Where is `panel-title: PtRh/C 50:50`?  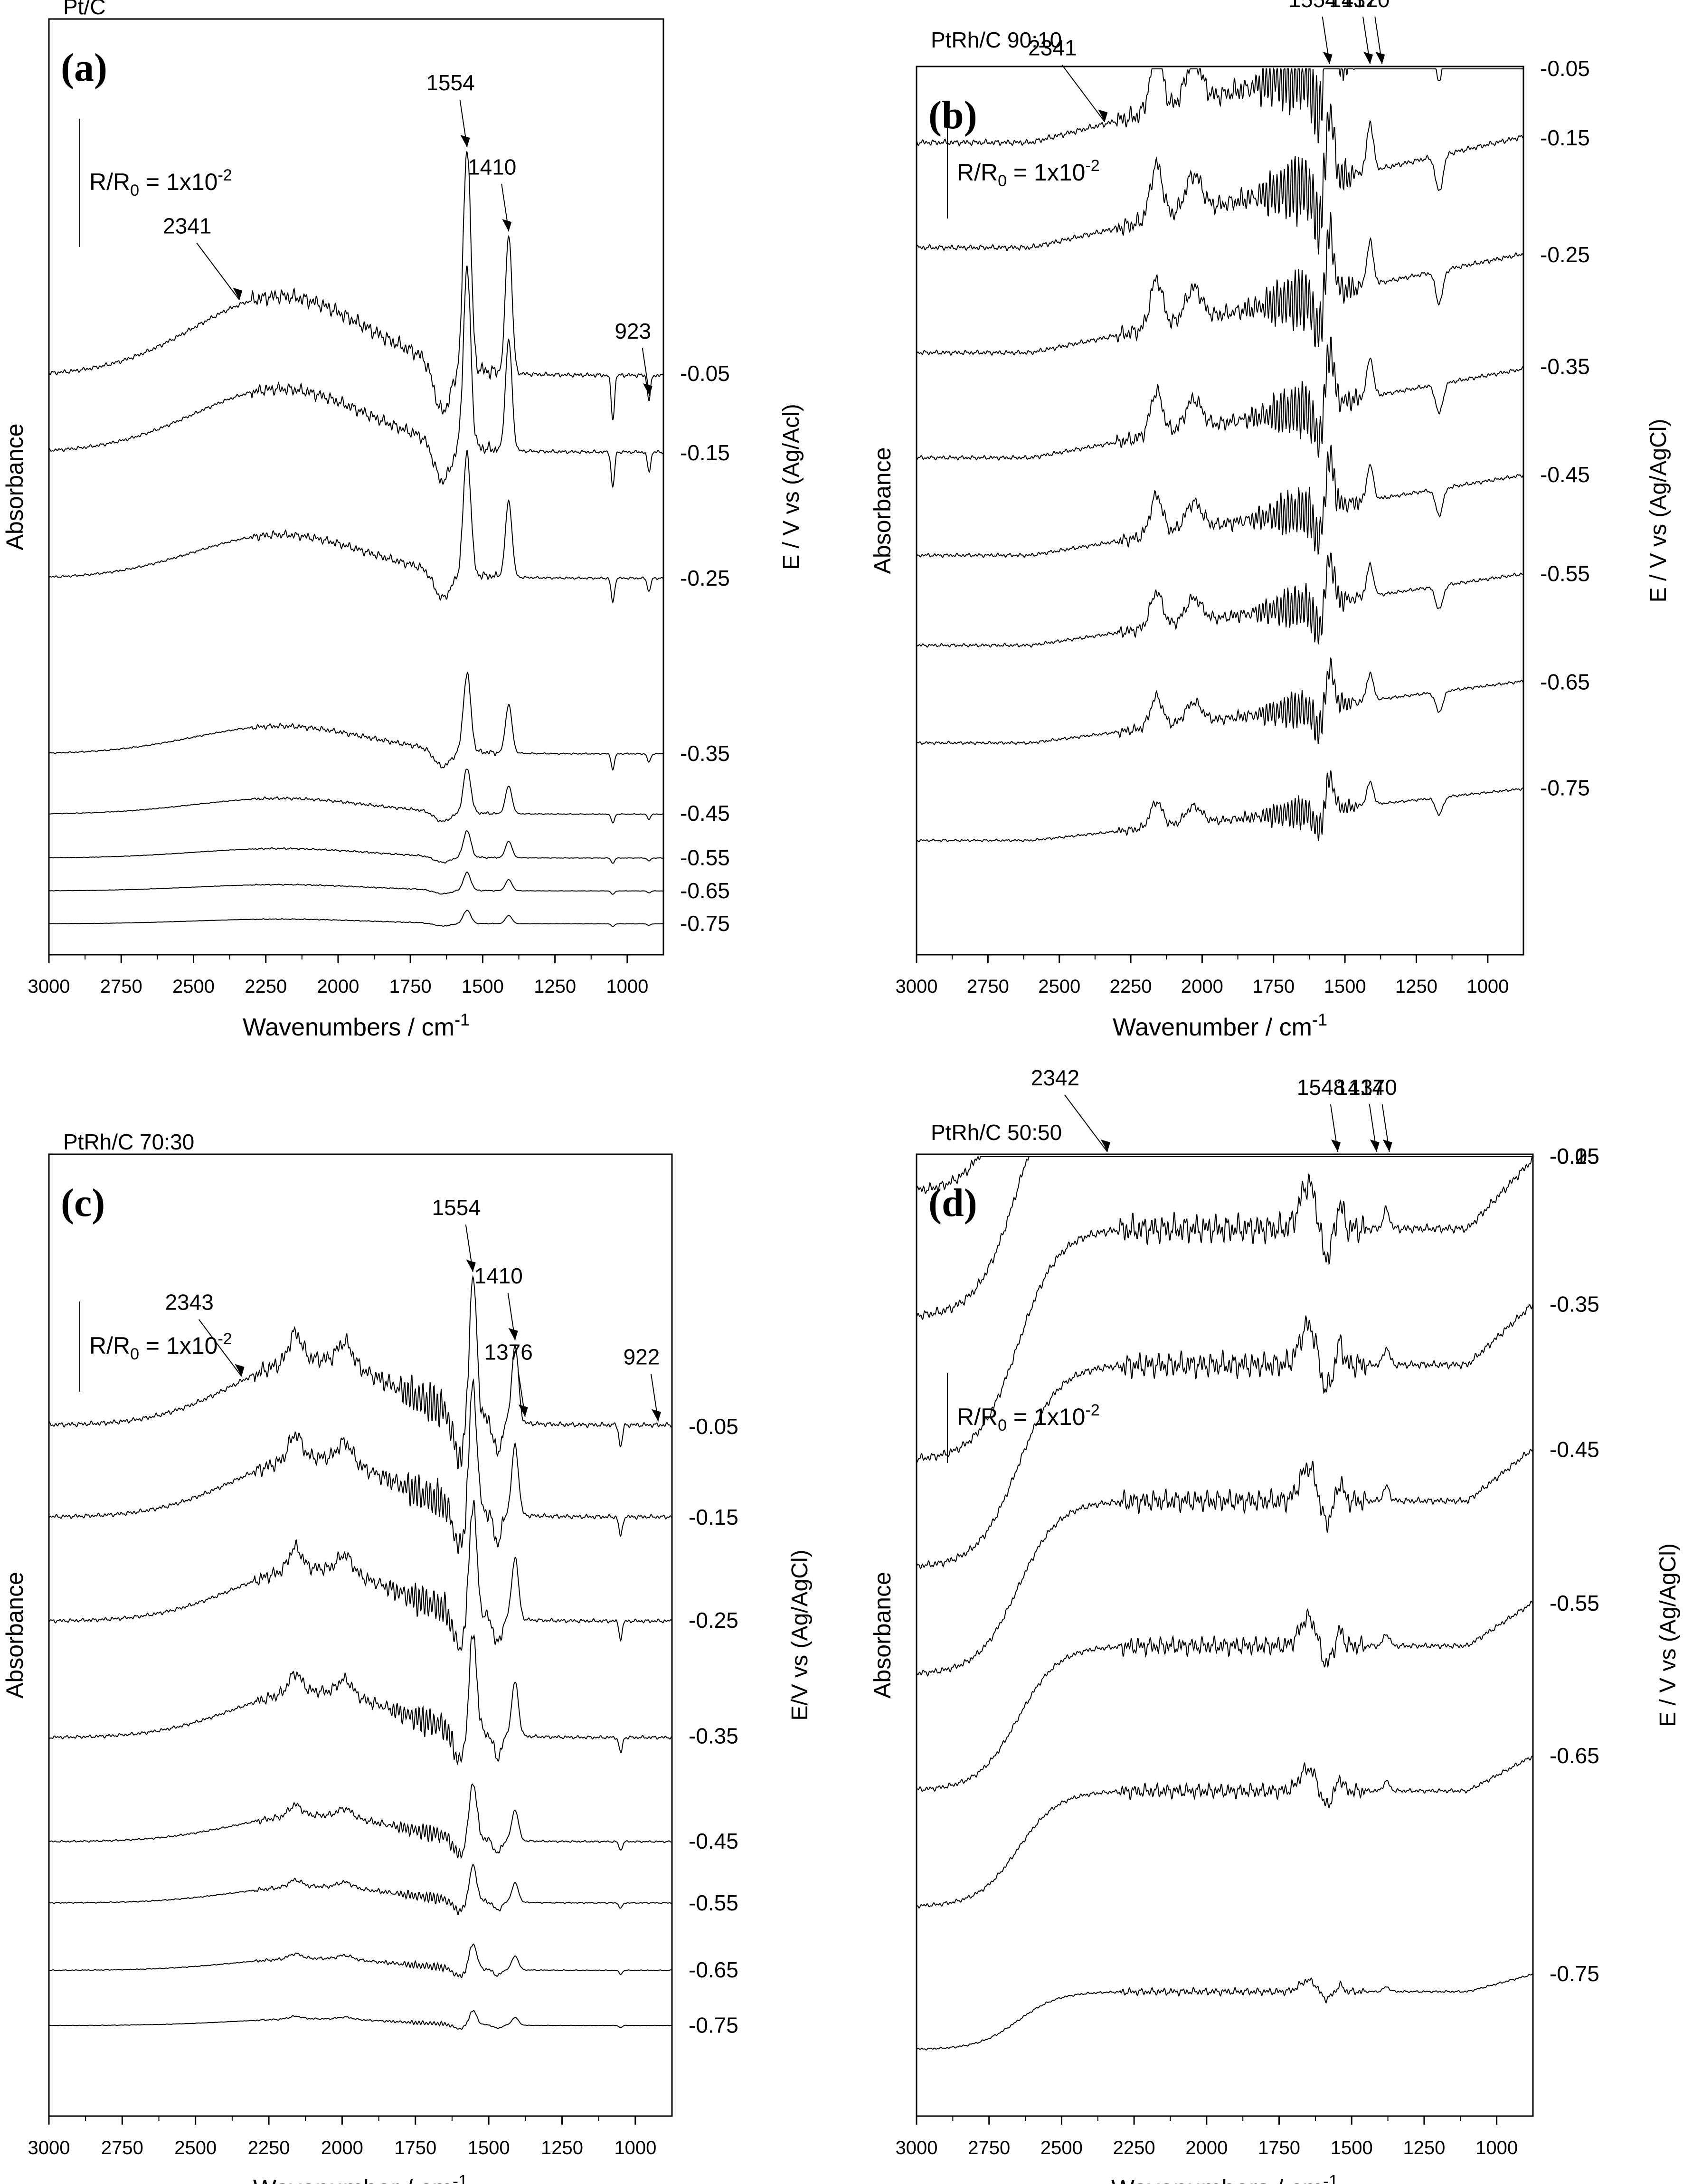
panel-title: PtRh/C 50:50 is located at coordinates (997, 1132).